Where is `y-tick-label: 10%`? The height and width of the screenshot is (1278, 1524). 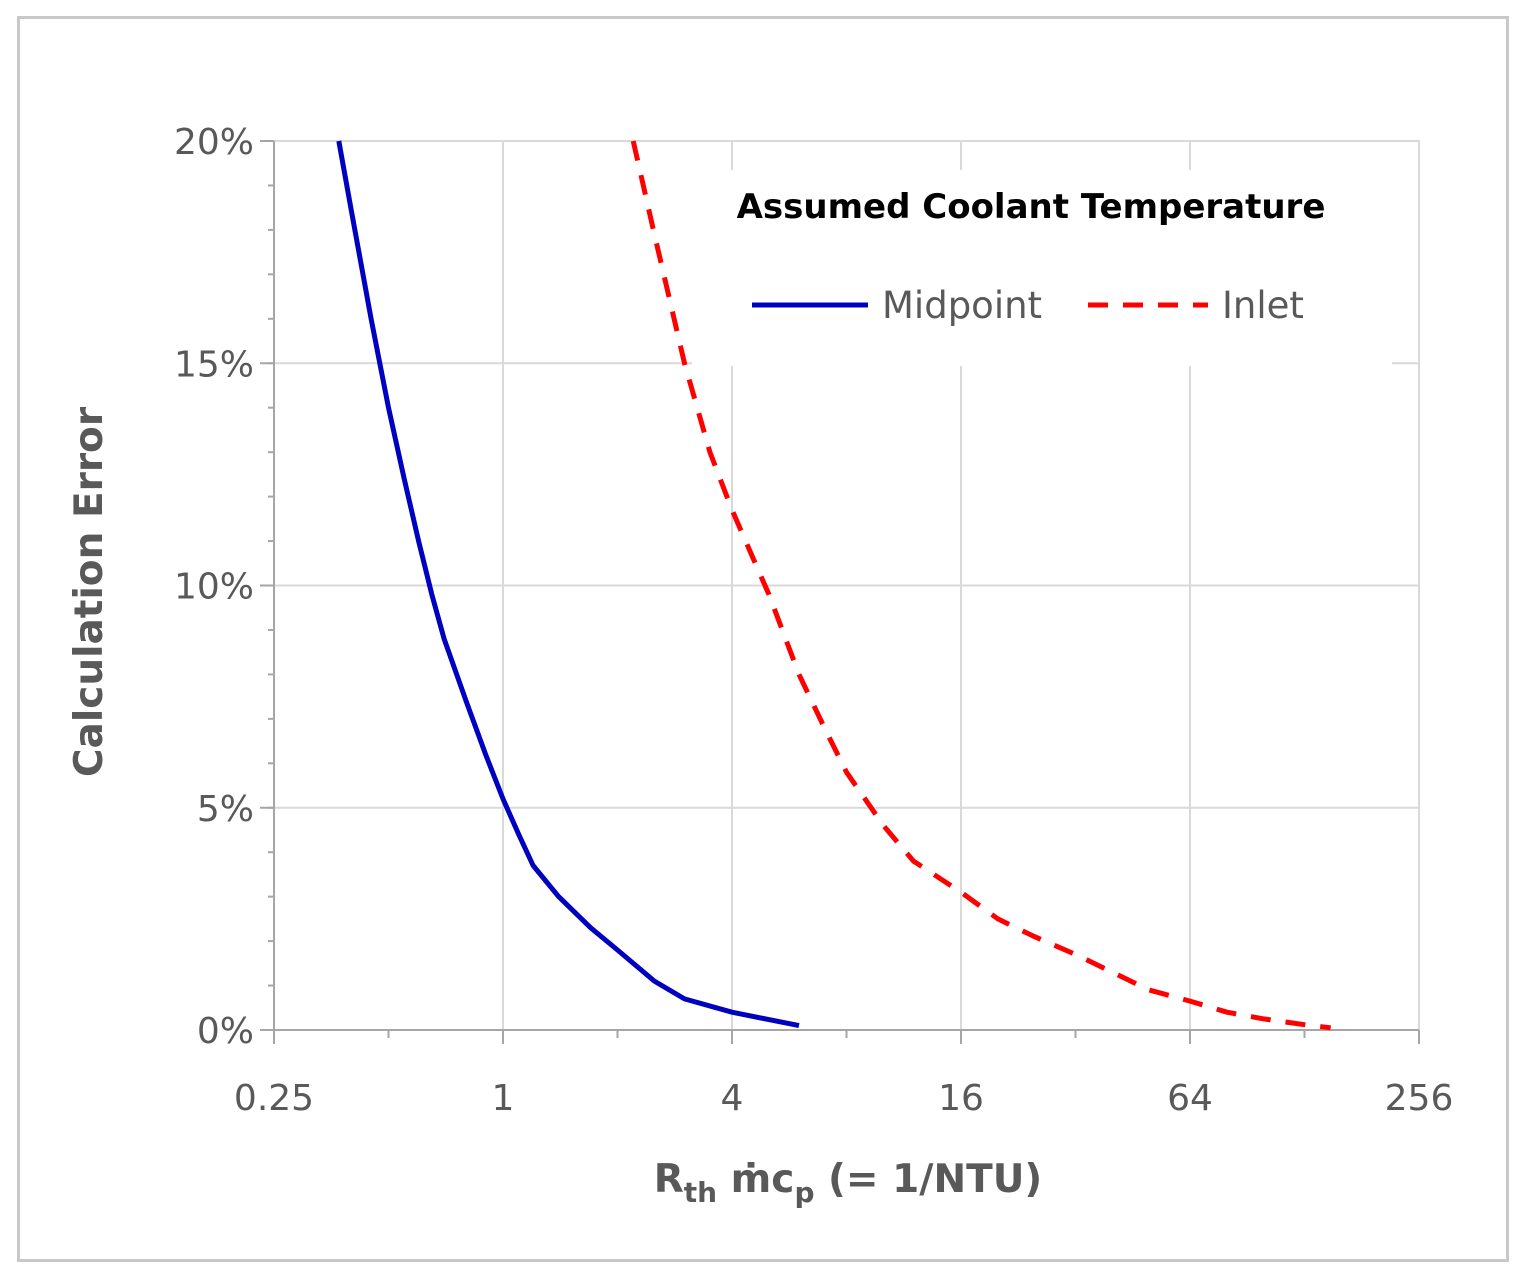 y-tick-label: 10% is located at coordinates (214, 587).